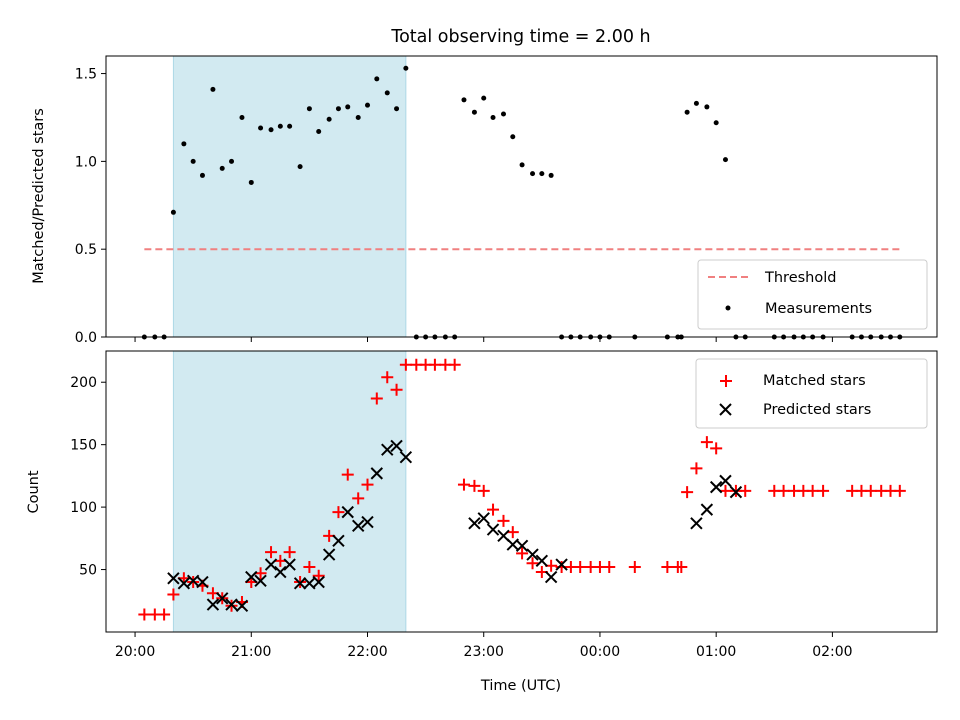  Describe the element at coordinates (86, 338) in the screenshot. I see `top-y-tick-label: 0.0` at that location.